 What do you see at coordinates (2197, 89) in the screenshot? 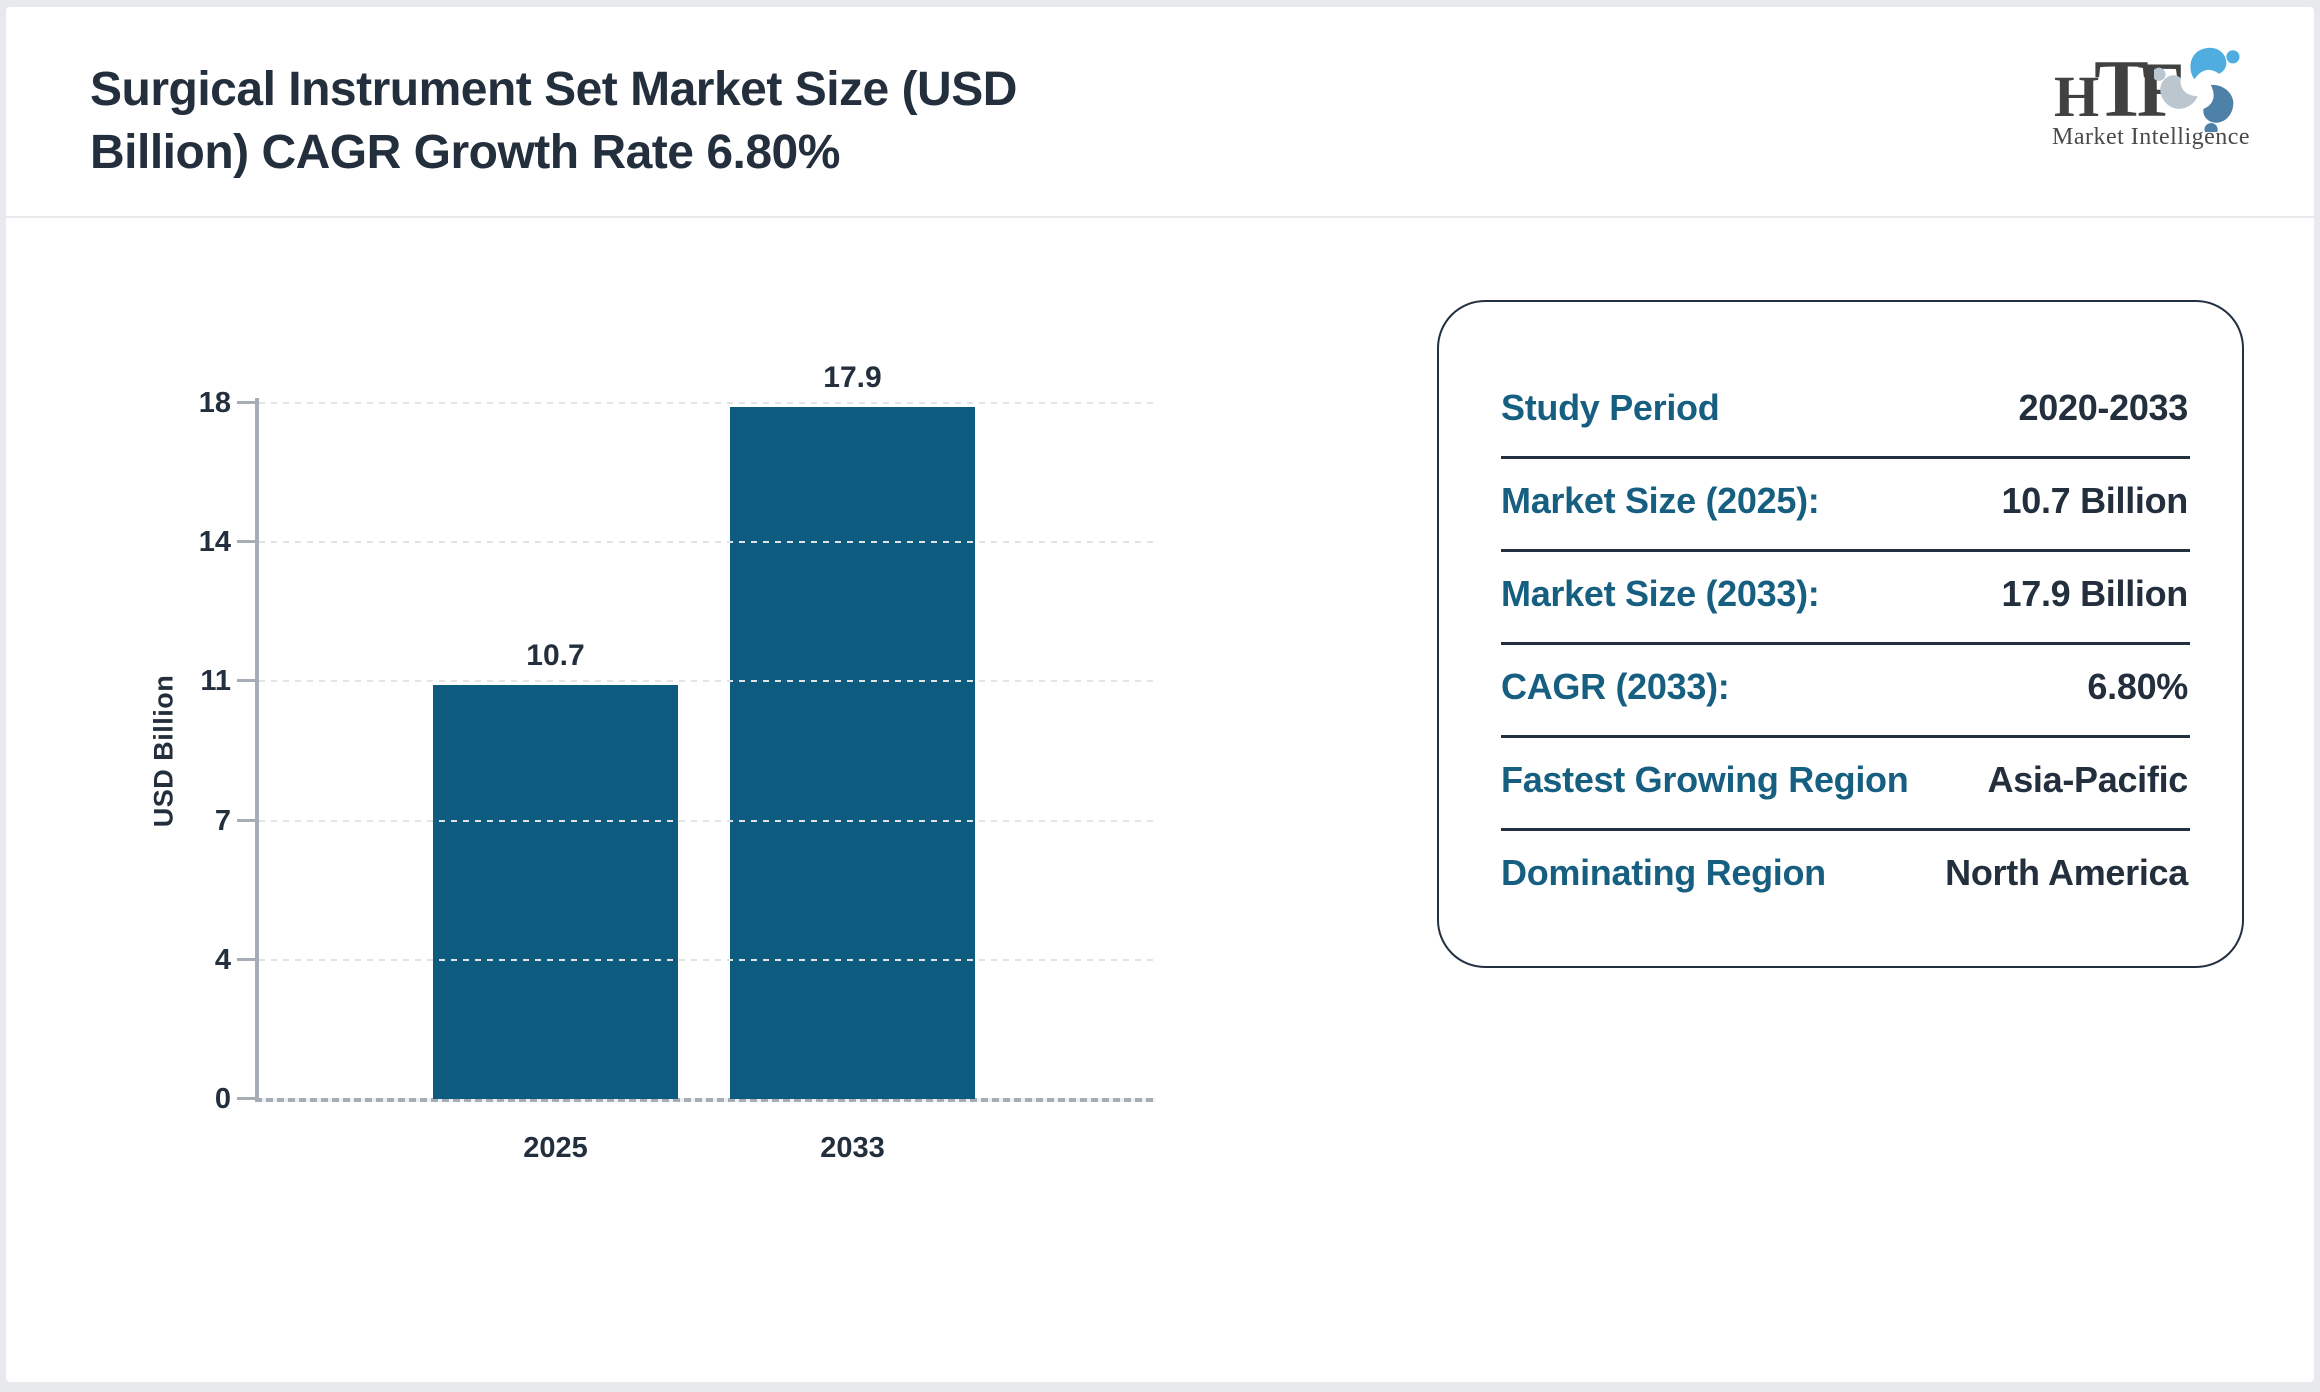
I see `logo-figures-icon` at bounding box center [2197, 89].